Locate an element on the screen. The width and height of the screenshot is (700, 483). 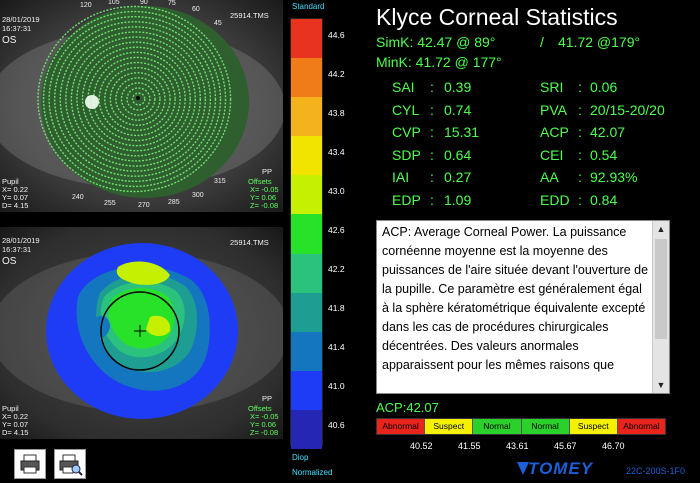
stat-key: EDD is located at coordinates (555, 199).